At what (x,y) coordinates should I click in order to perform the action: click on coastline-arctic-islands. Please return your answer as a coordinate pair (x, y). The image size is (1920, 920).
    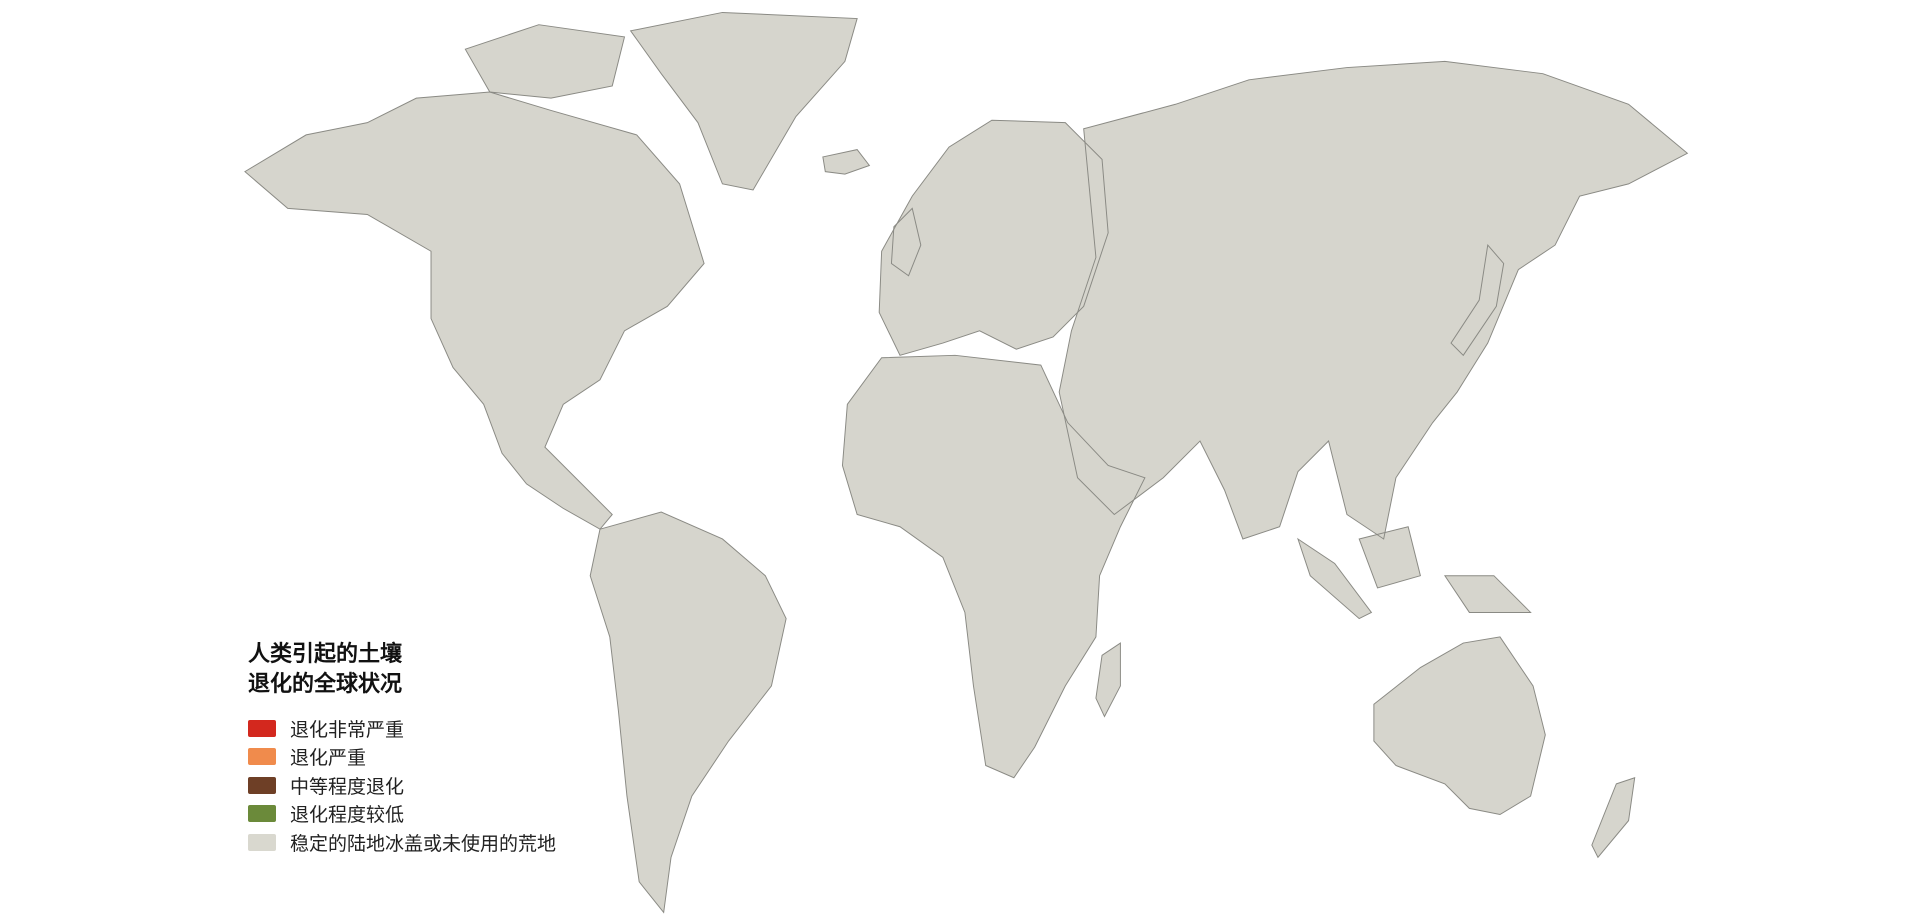
    Looking at the image, I should click on (545, 61).